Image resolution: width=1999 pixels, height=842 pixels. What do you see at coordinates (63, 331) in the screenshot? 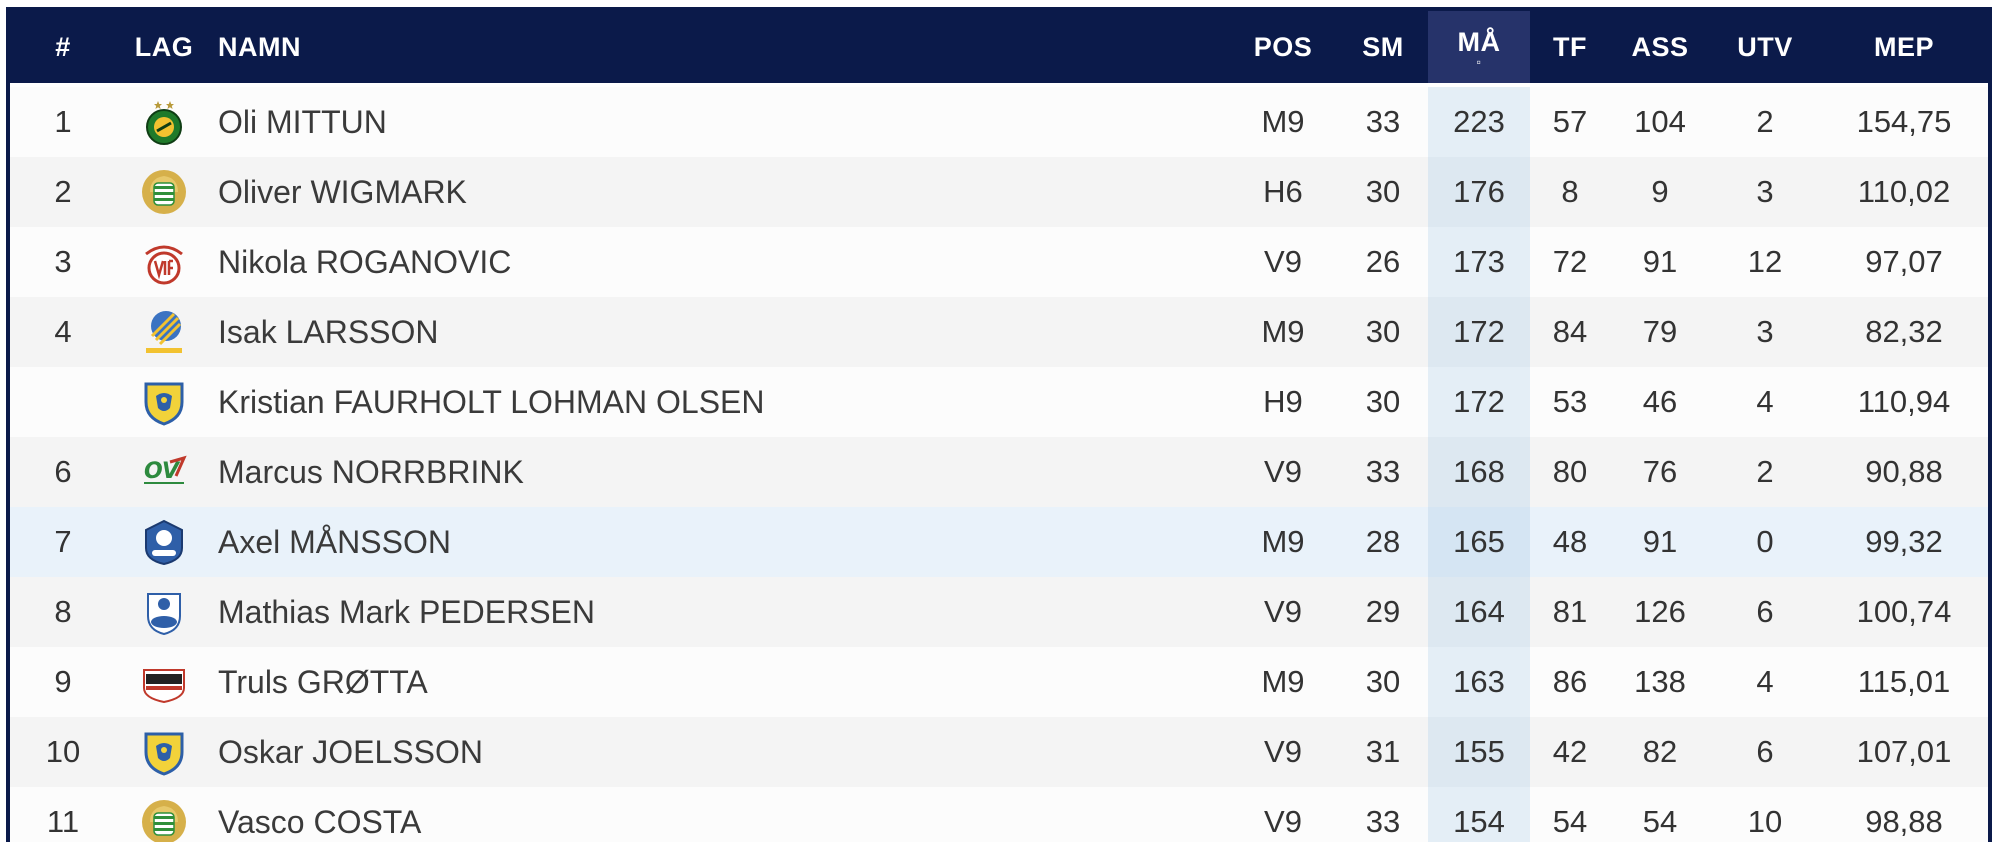
I see `cell-rank: 4` at bounding box center [63, 331].